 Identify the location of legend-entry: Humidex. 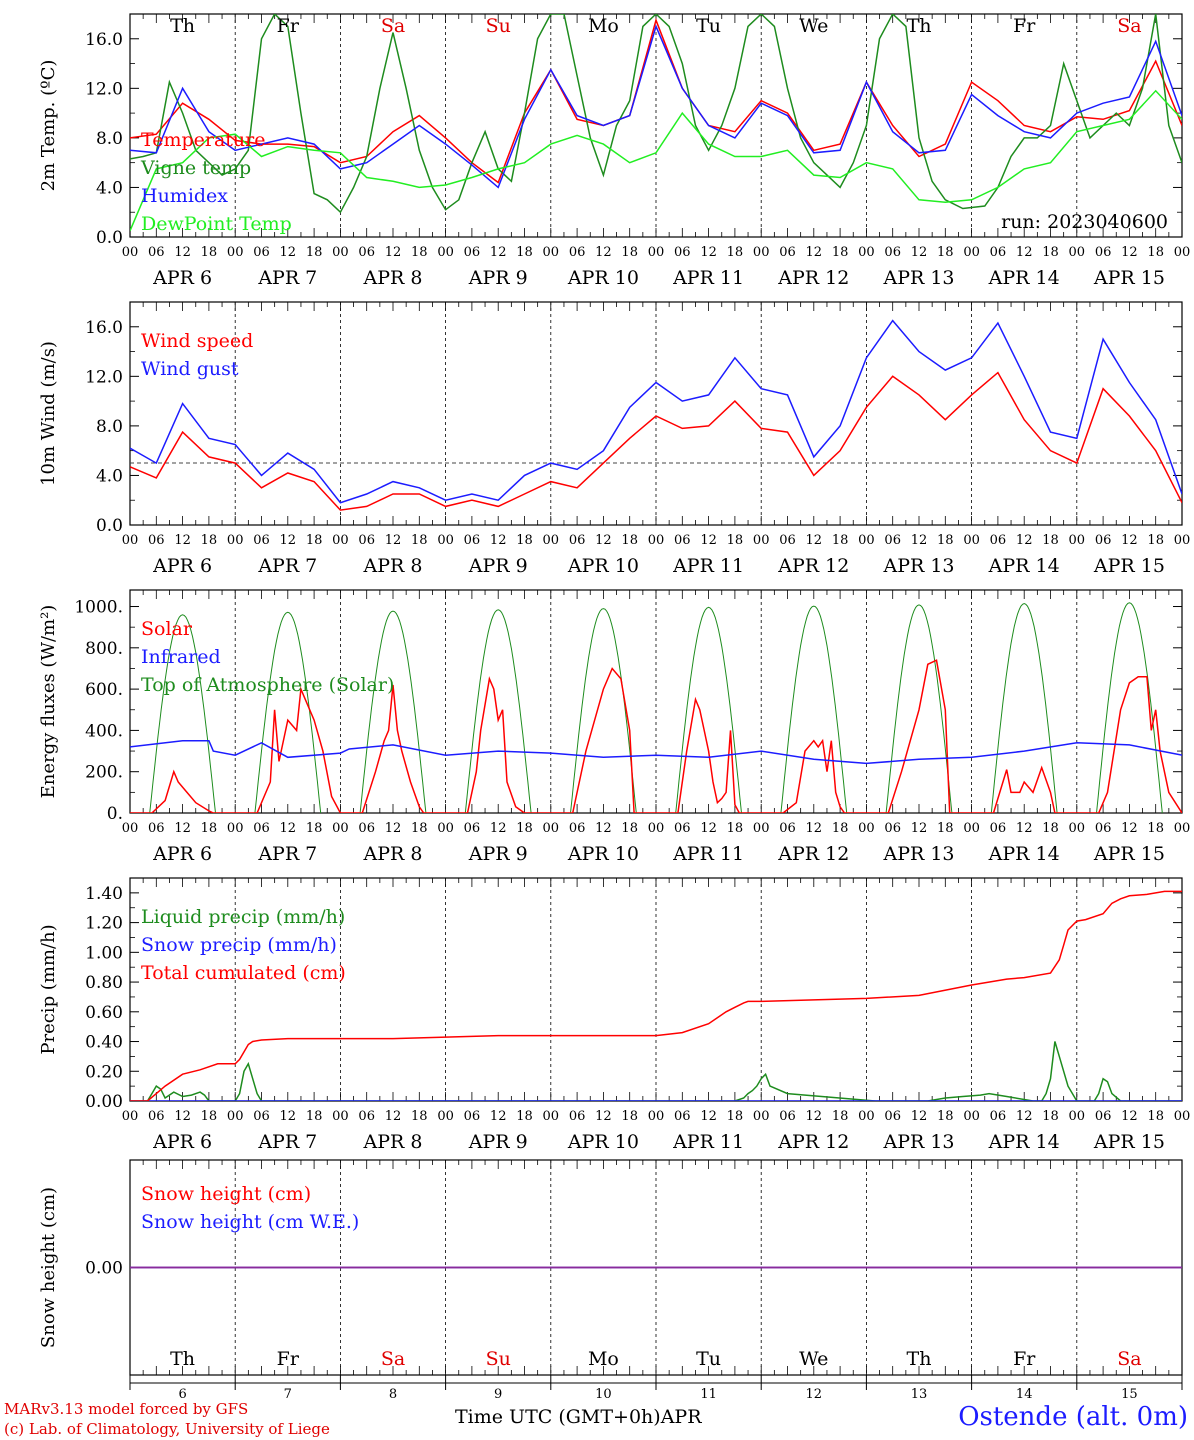
(184, 196).